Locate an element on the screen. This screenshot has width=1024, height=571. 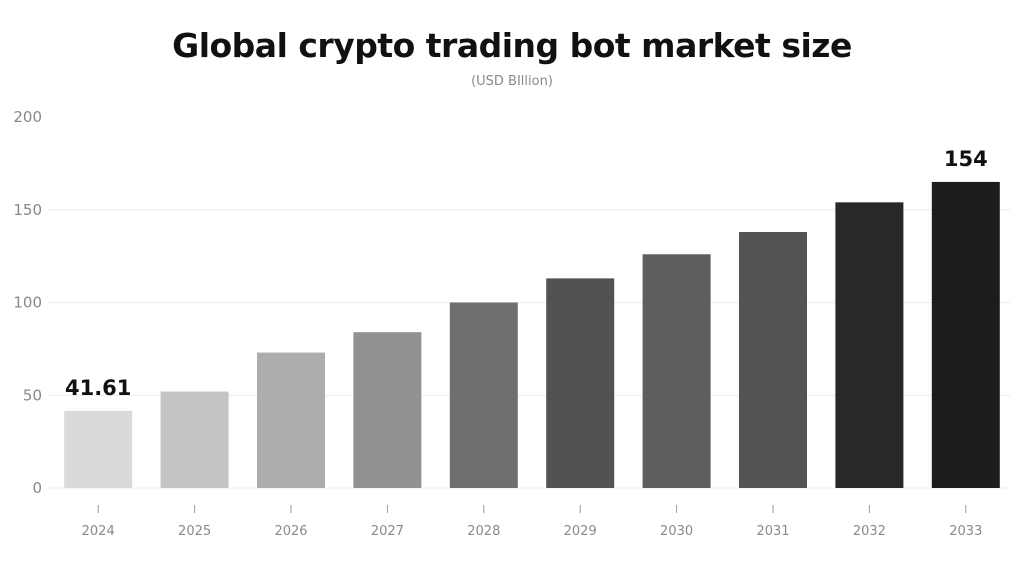
bar-2032 is located at coordinates (869, 345).